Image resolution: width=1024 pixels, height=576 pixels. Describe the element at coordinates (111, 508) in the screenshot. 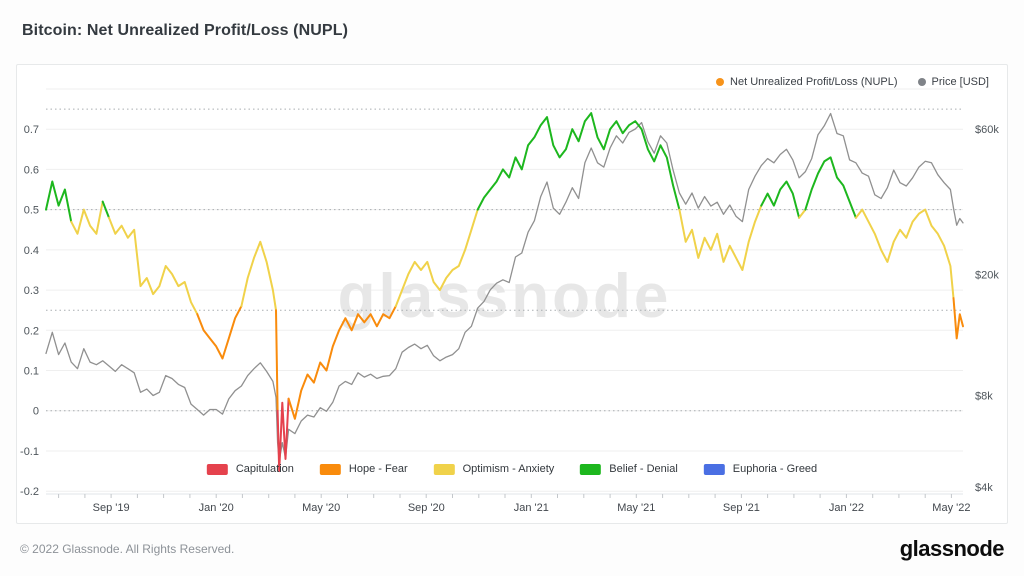

I see `x-axis-label: Sep '19` at that location.